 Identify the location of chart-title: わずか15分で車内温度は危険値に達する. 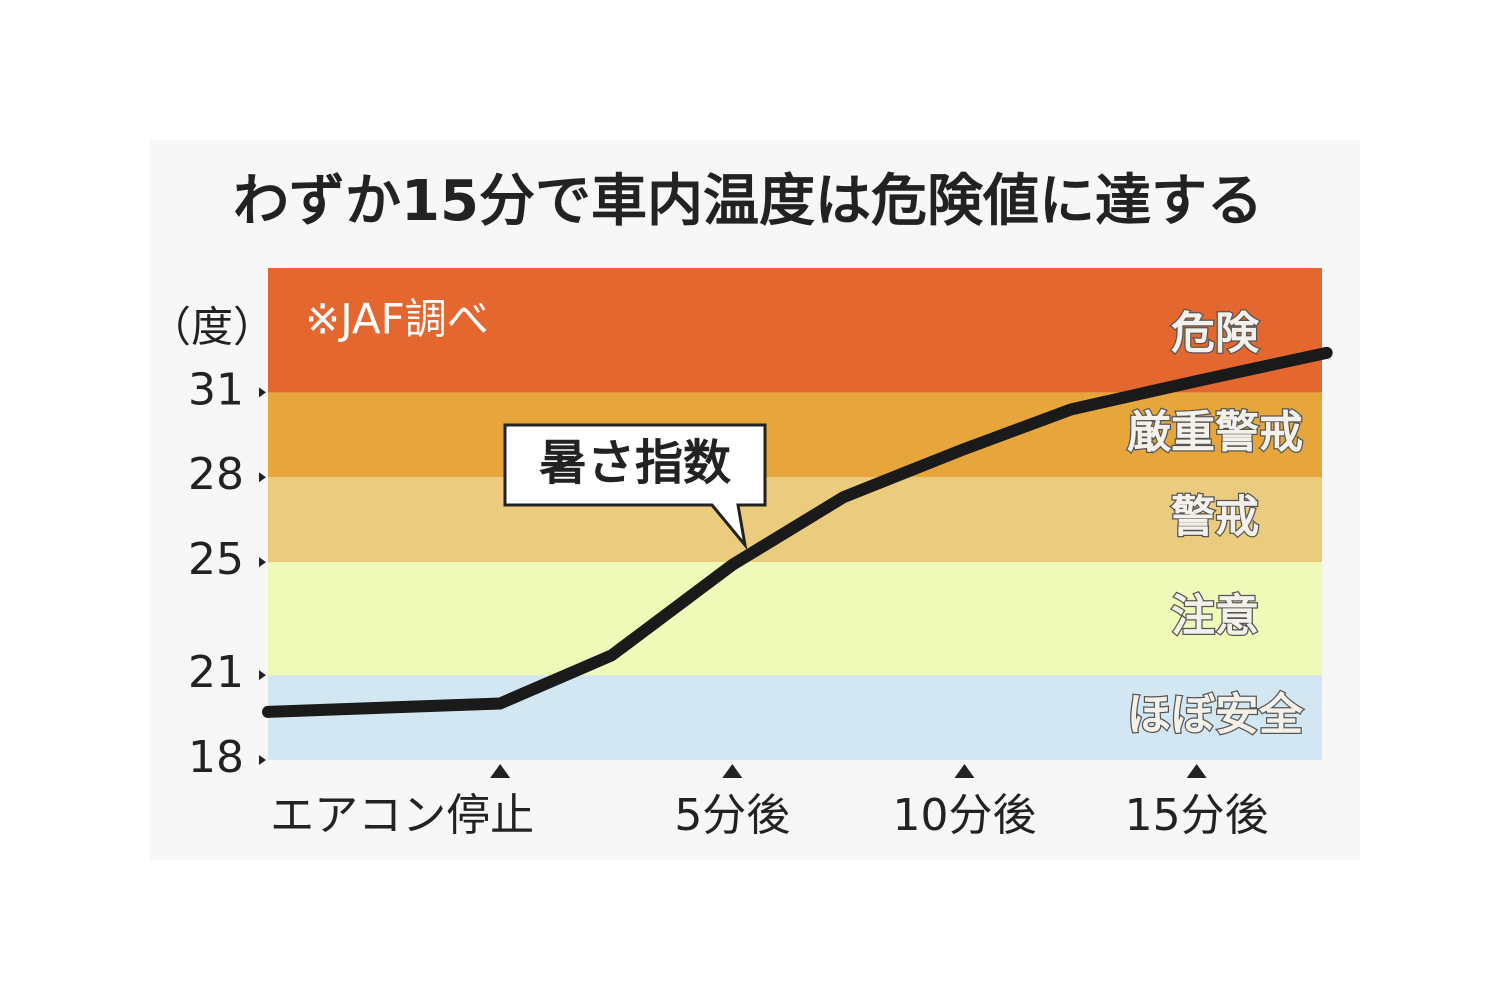
(748, 201).